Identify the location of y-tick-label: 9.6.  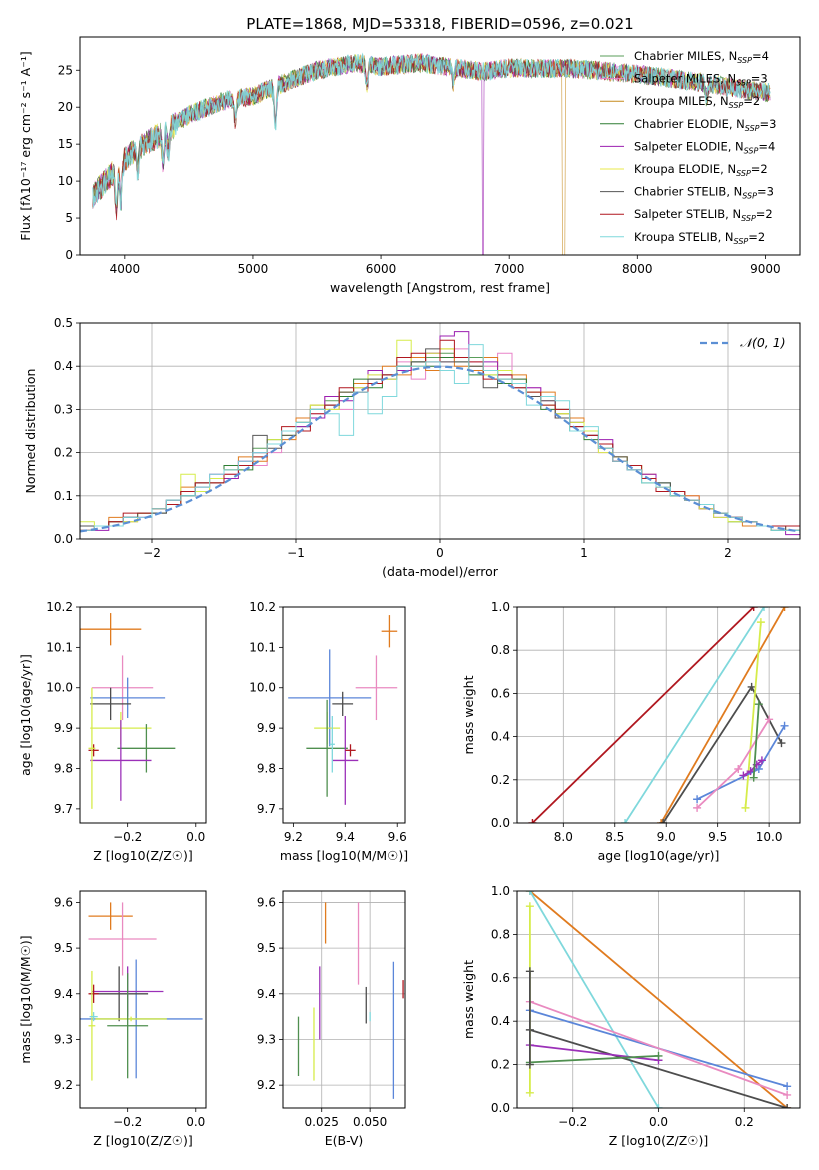
(266, 902).